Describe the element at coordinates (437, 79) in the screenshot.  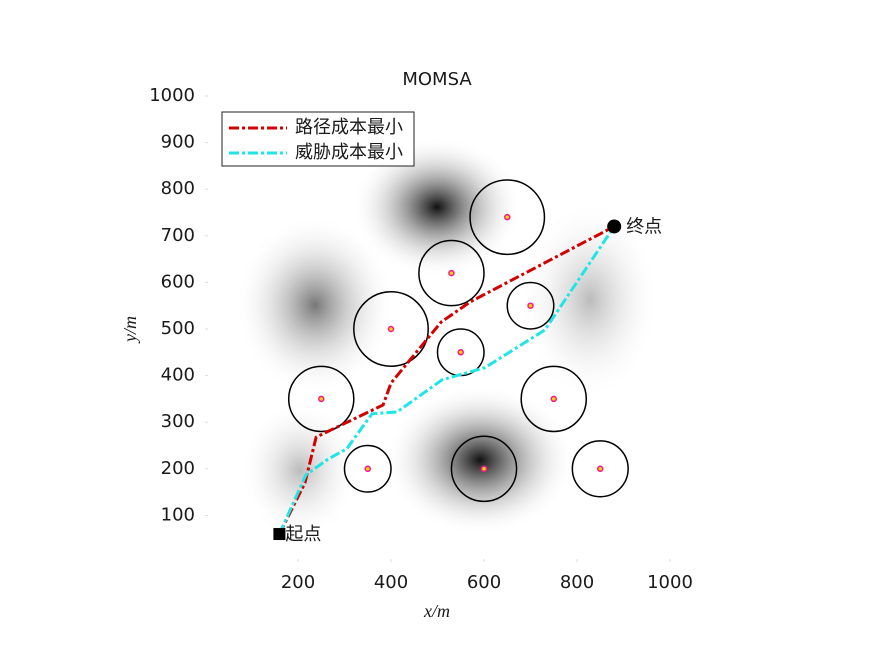
I see `chart-title: MOMSA` at that location.